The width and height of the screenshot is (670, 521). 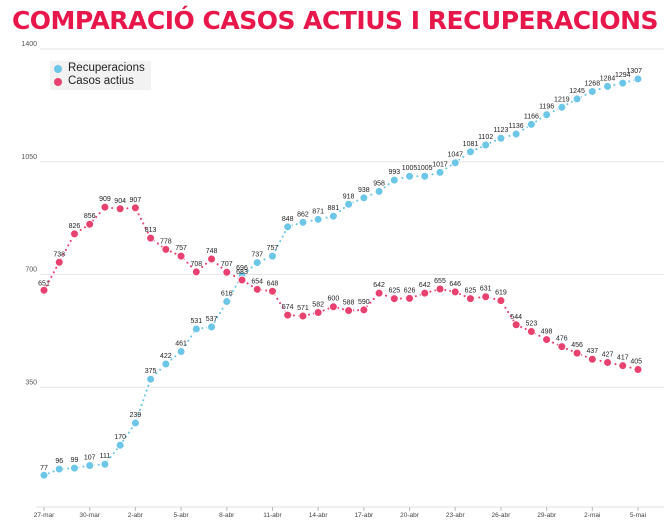 I want to click on data-label: 646, so click(x=455, y=284).